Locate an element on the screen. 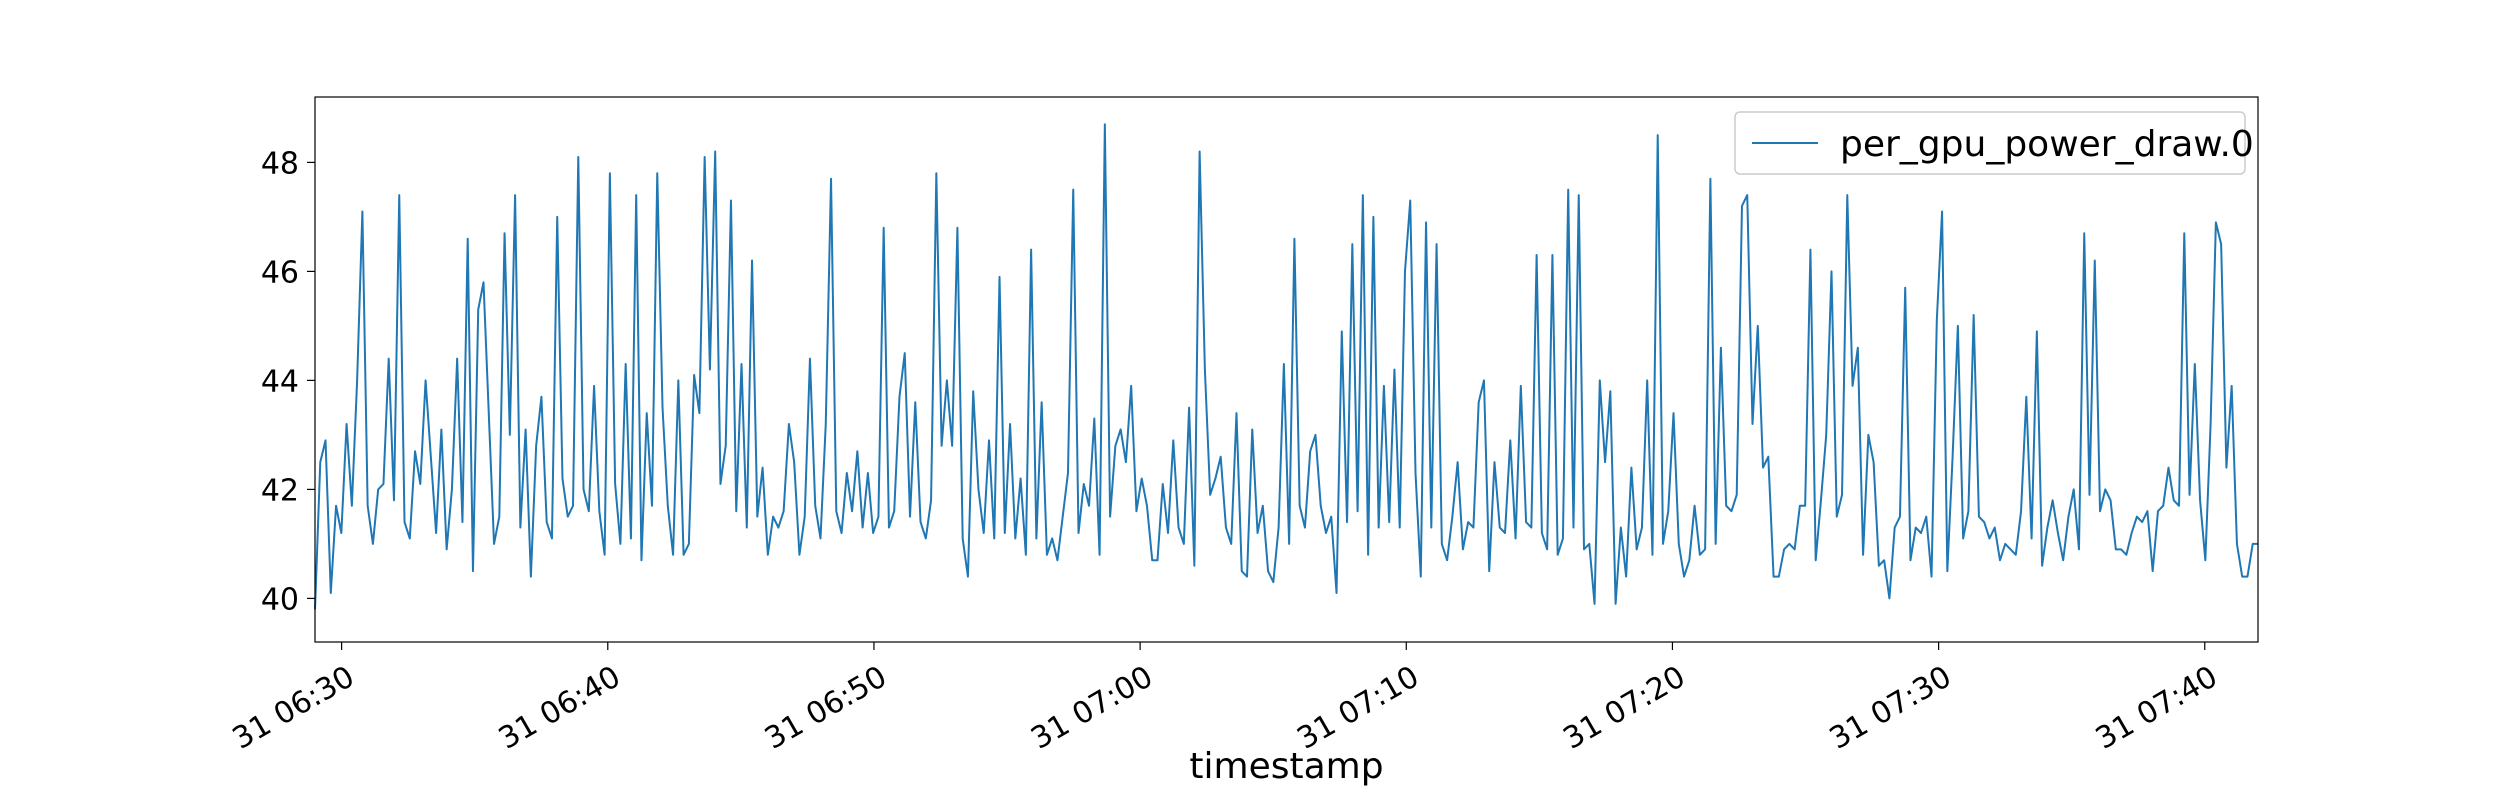 The width and height of the screenshot is (2500, 800). y-tick-label: 46 is located at coordinates (280, 272).